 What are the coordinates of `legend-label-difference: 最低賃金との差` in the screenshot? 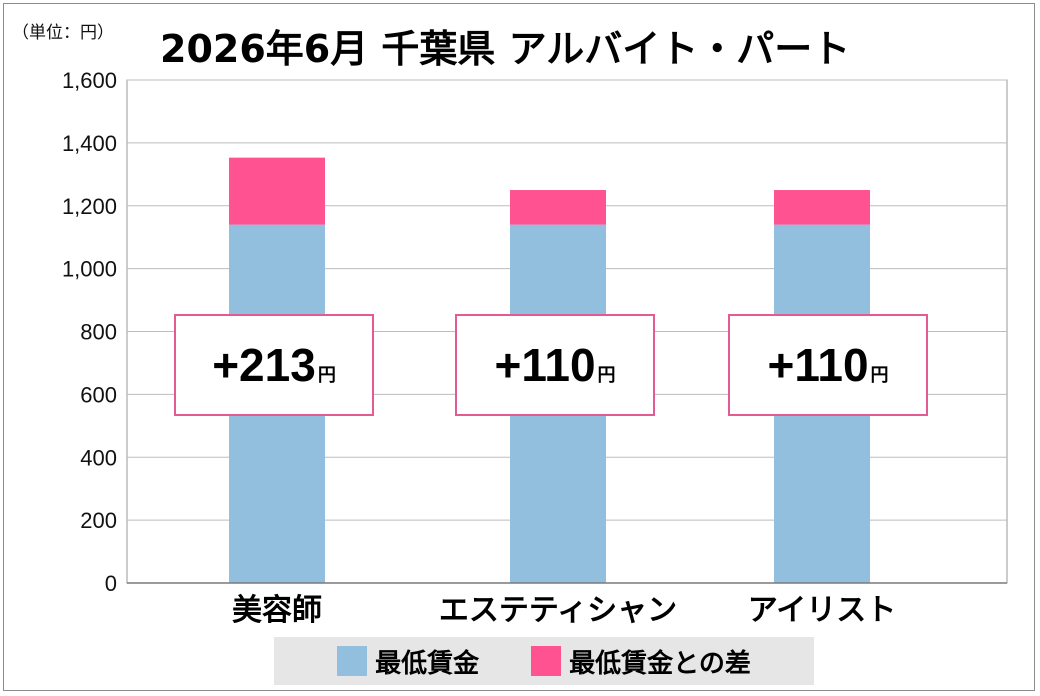 It's located at (660, 663).